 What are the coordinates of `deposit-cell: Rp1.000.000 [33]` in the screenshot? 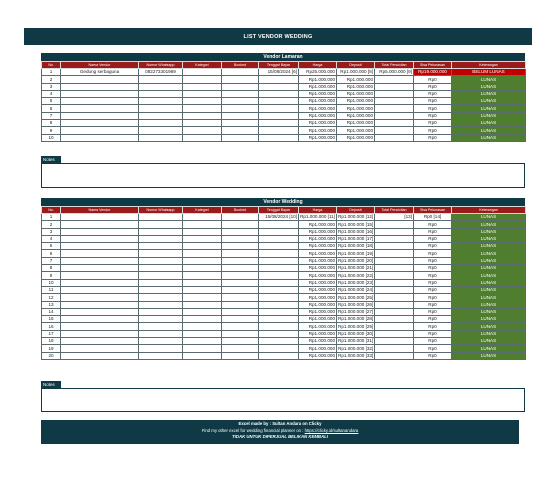 It's located at (355, 355).